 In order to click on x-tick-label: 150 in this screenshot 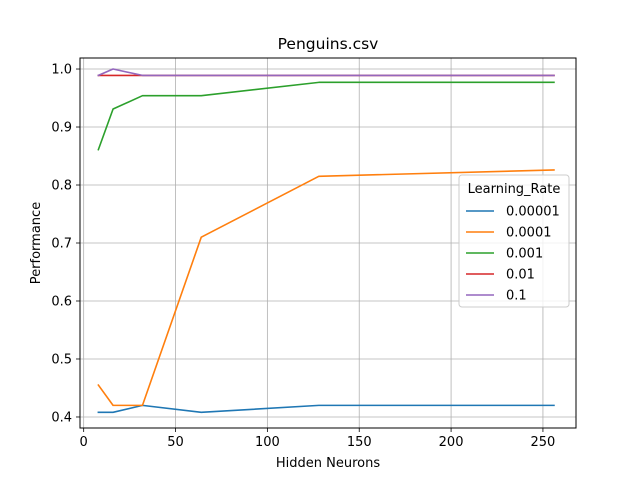, I will do `click(359, 442)`.